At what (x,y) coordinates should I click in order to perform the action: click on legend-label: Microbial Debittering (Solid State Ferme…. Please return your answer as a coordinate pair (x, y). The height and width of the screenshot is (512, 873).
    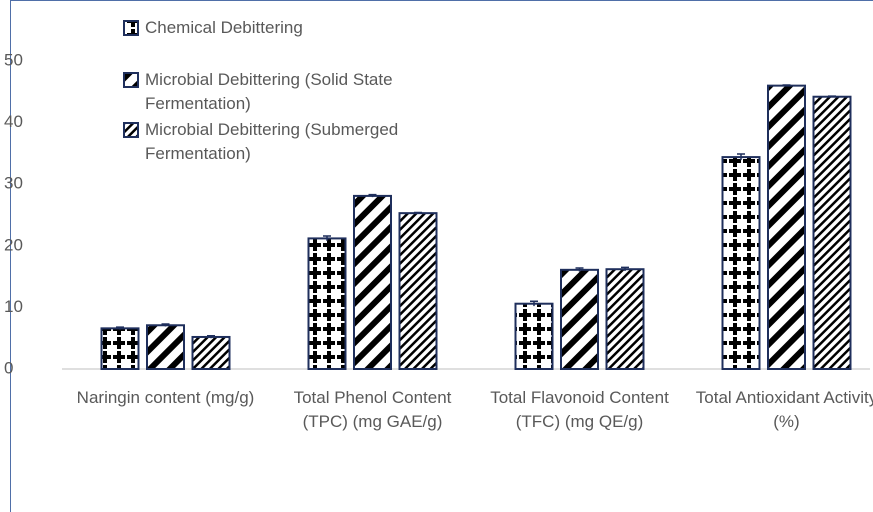
    Looking at the image, I should click on (269, 91).